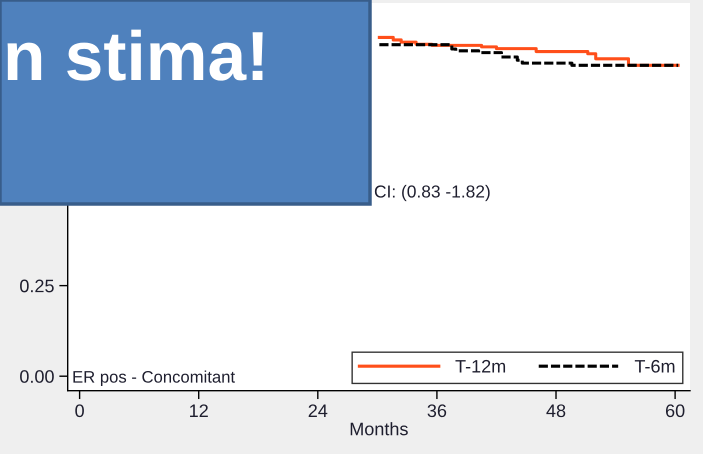 The image size is (703, 454). Describe the element at coordinates (480, 366) in the screenshot. I see `legend-label: T-12m` at that location.